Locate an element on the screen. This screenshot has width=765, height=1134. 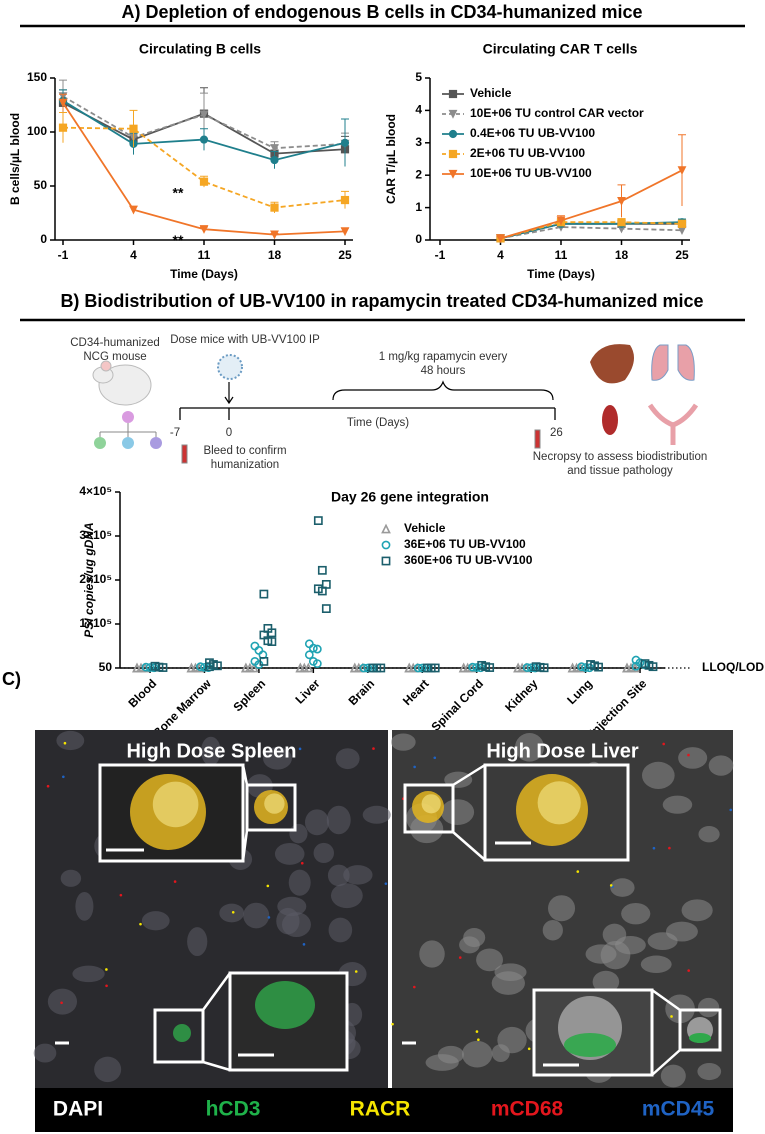
schematic-label: Necropsy to assess biodistribution is located at coordinates (620, 457).